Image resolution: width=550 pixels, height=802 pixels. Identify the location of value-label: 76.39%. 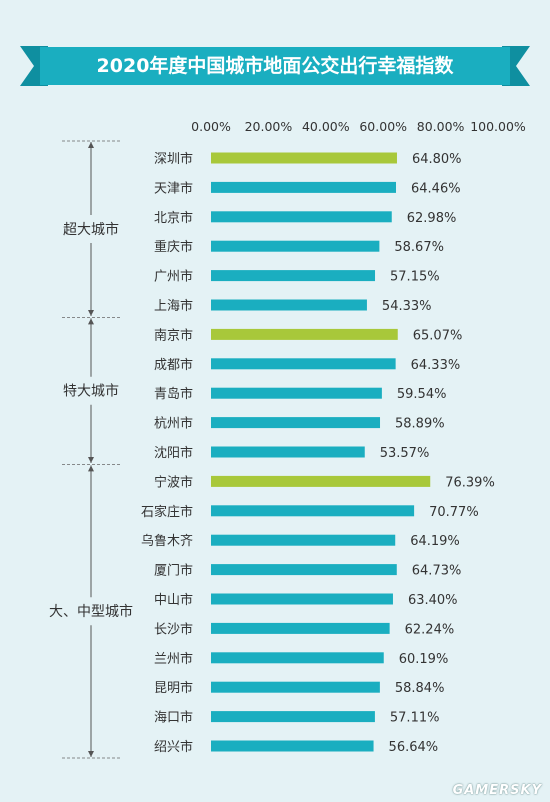
(470, 482).